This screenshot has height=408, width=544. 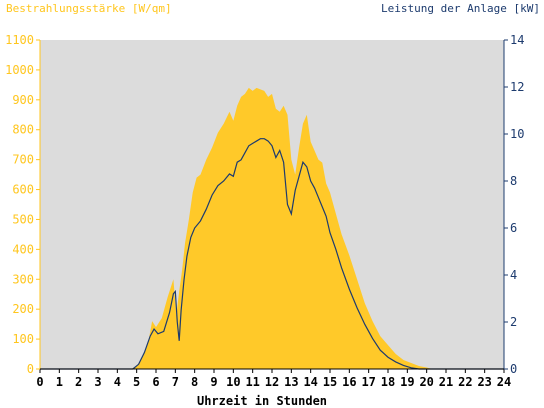 I want to click on x-tick-label: 24, so click(x=504, y=382).